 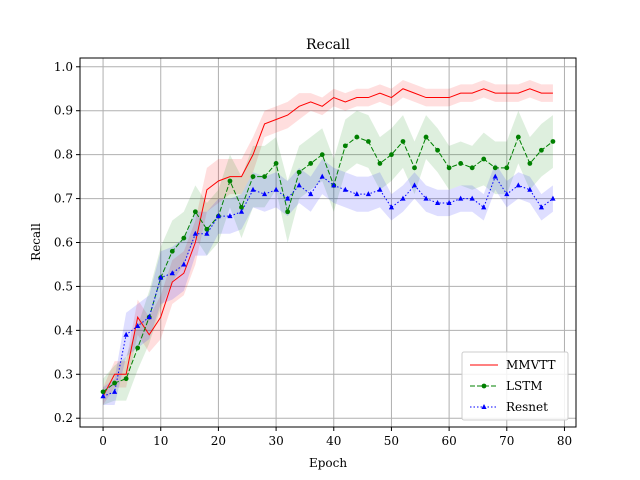 What do you see at coordinates (218, 441) in the screenshot?
I see `x-tick-label: 20` at bounding box center [218, 441].